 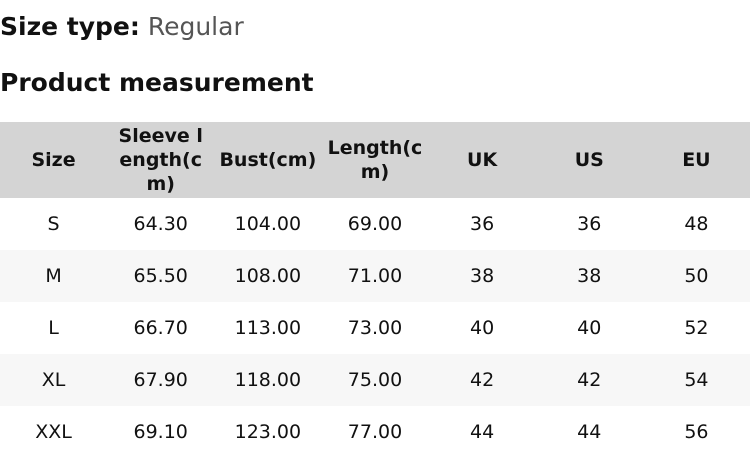 I want to click on column-header: UK, so click(x=482, y=160).